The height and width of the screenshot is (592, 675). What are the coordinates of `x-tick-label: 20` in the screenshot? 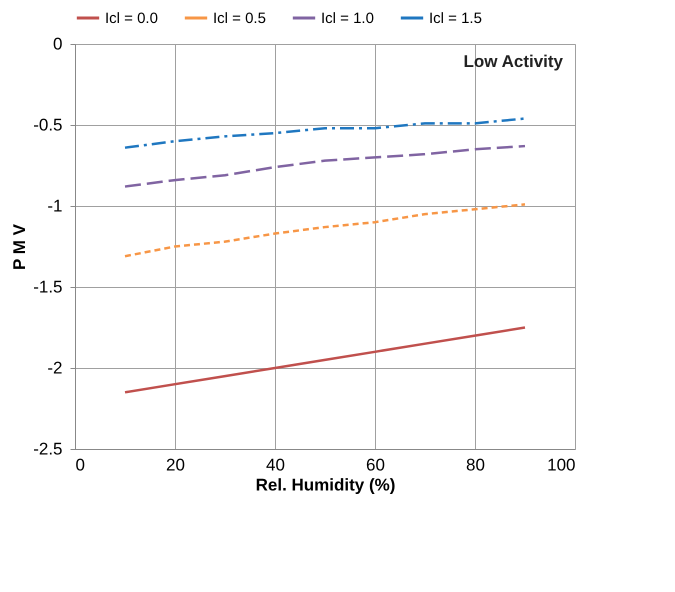 It's located at (175, 465).